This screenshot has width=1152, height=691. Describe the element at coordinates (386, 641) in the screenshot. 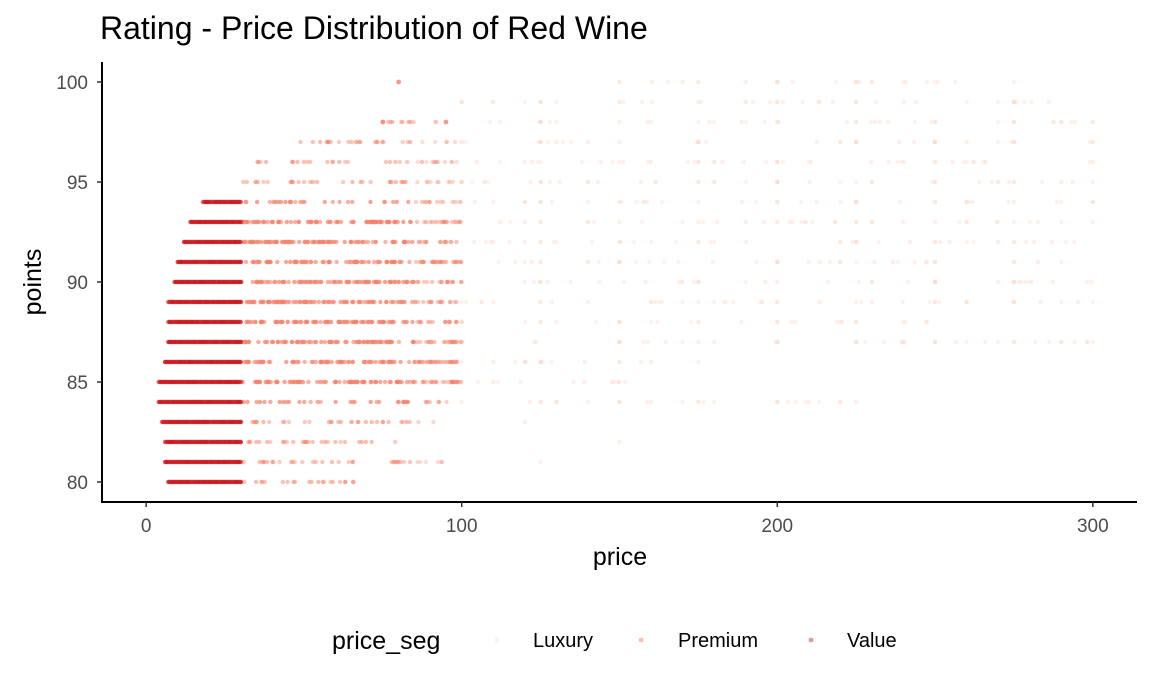

I see `legend-title: price_seg` at that location.